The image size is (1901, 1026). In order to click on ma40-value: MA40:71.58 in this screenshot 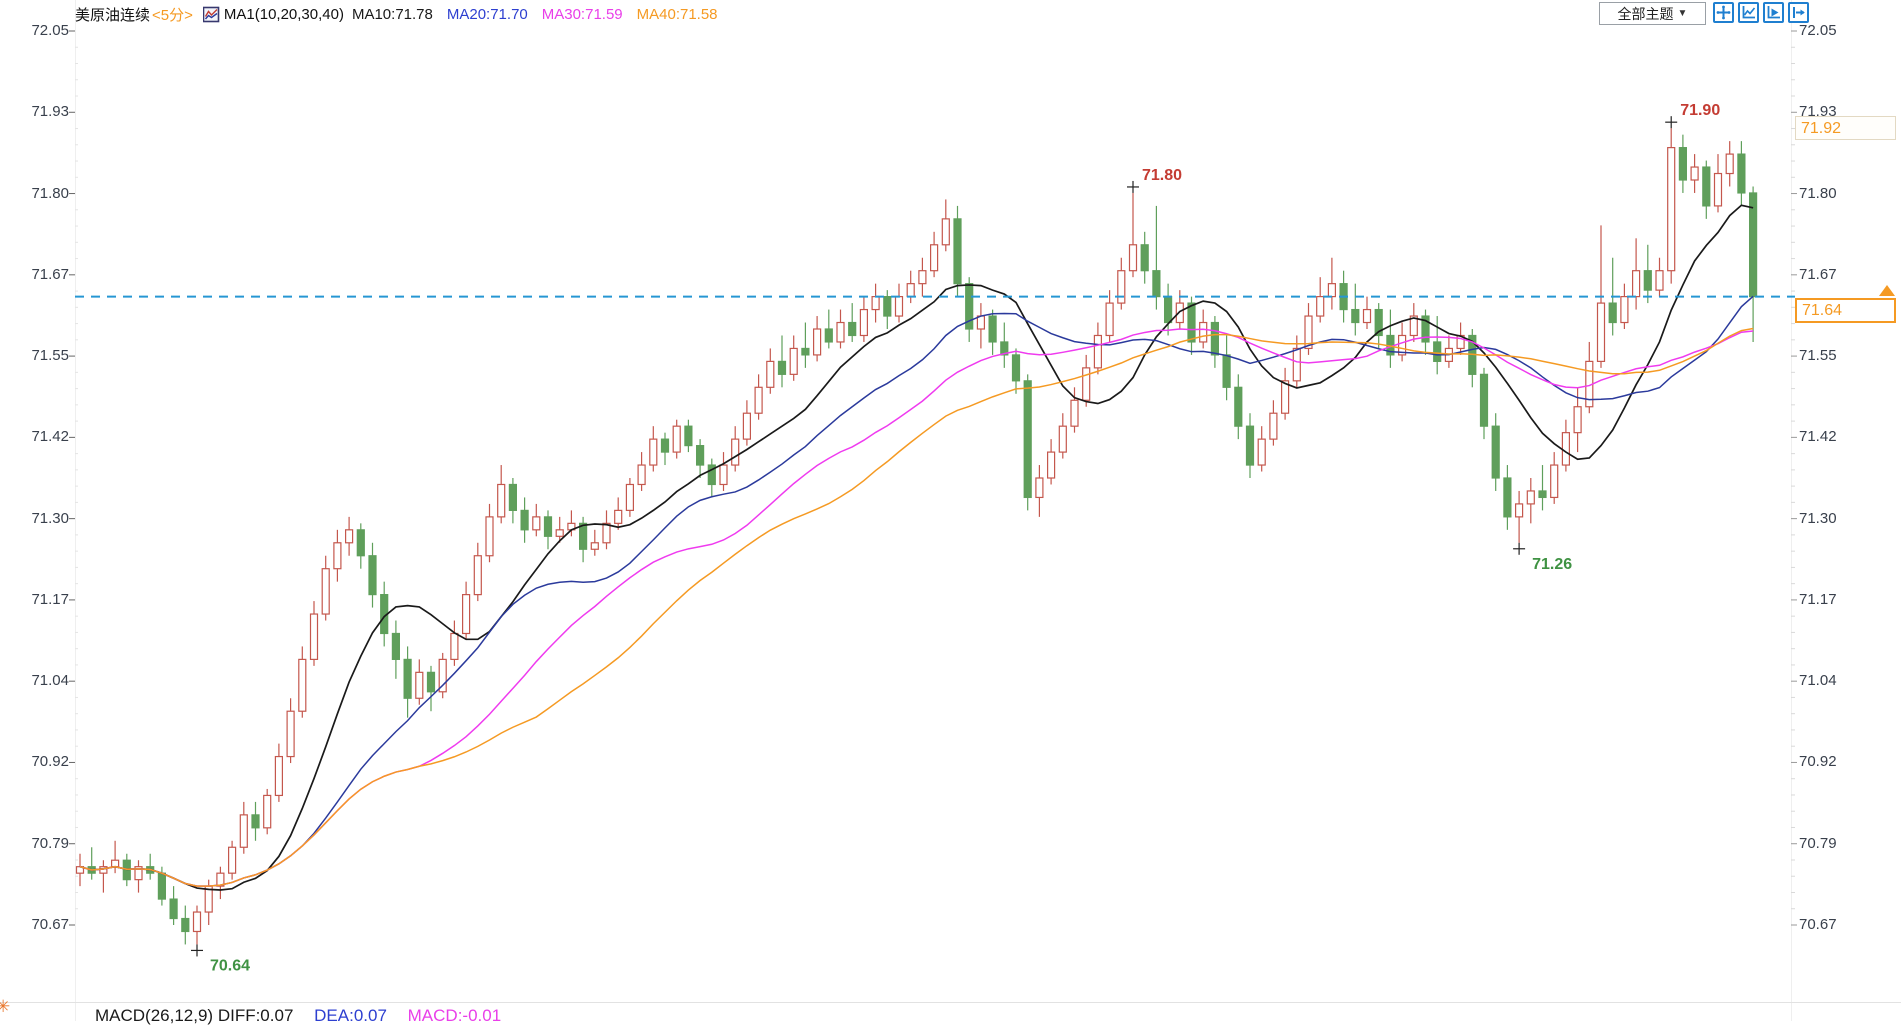, I will do `click(677, 14)`.